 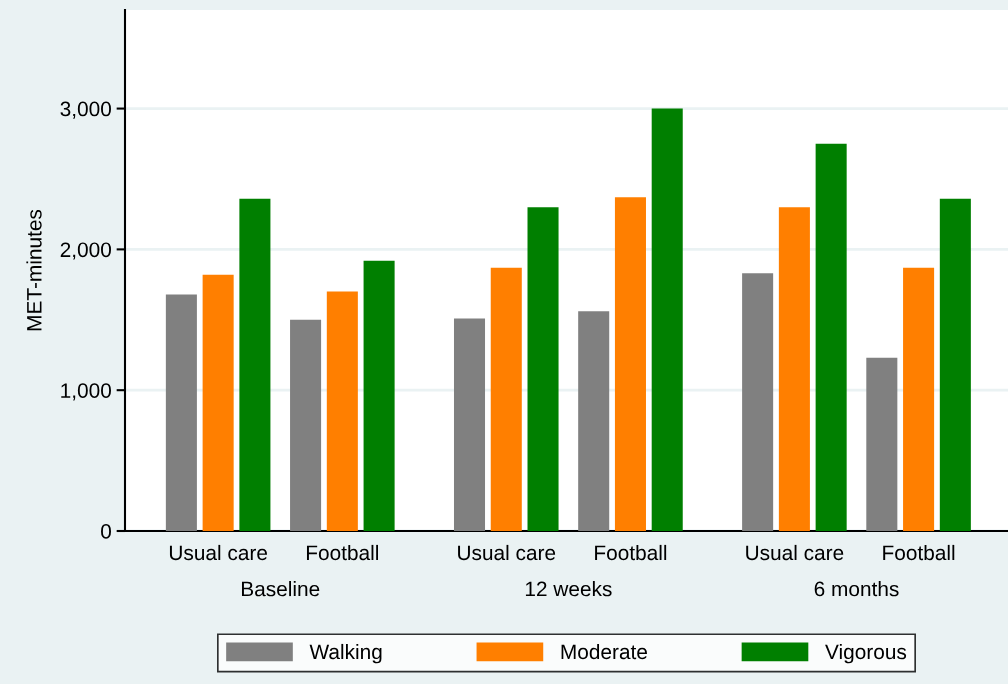 I want to click on y-tick-label: 1,000, so click(x=86, y=392).